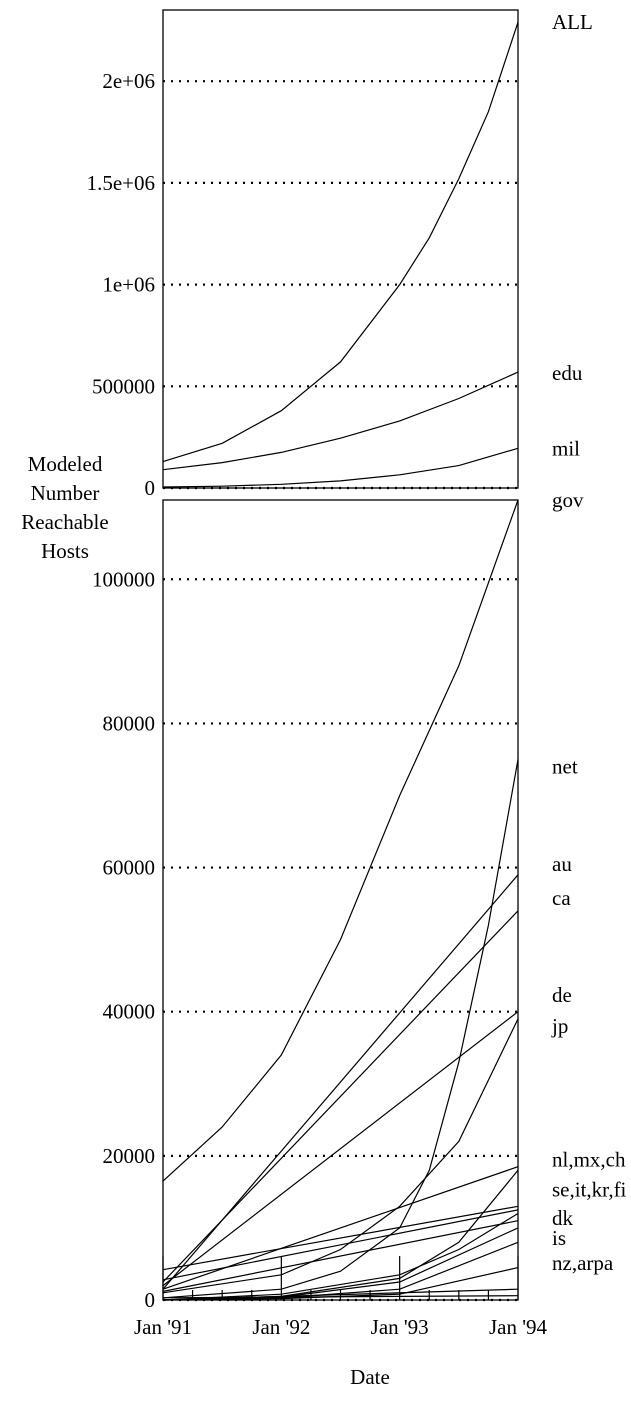  What do you see at coordinates (64, 507) in the screenshot?
I see `y-axis-label: Modeled Number Reachable Hosts` at bounding box center [64, 507].